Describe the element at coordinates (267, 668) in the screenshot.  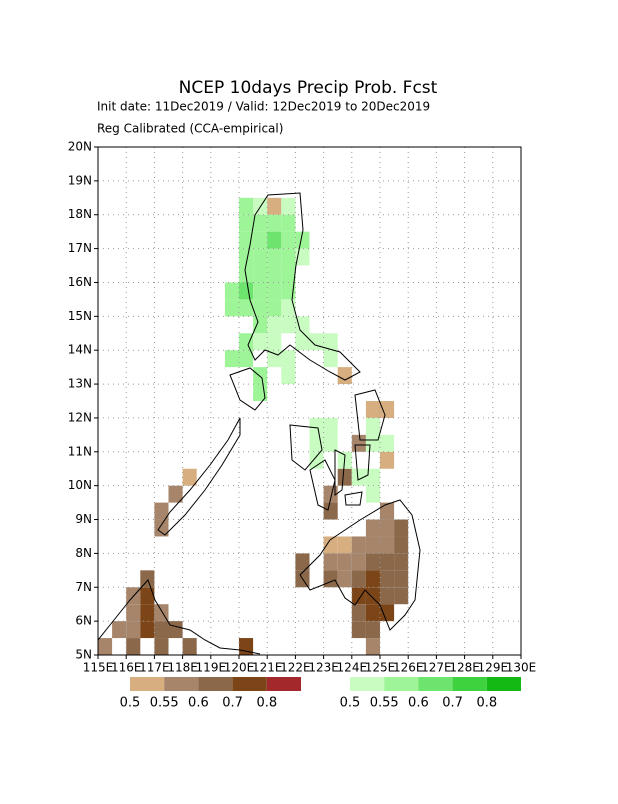
I see `x-tick-label: 121E` at that location.